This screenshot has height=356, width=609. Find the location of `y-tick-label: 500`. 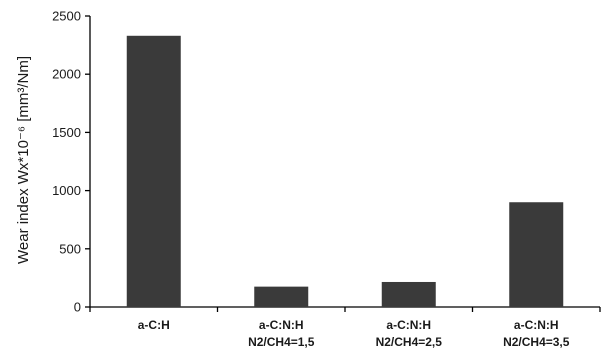

y-tick-label: 500 is located at coordinates (70, 248).